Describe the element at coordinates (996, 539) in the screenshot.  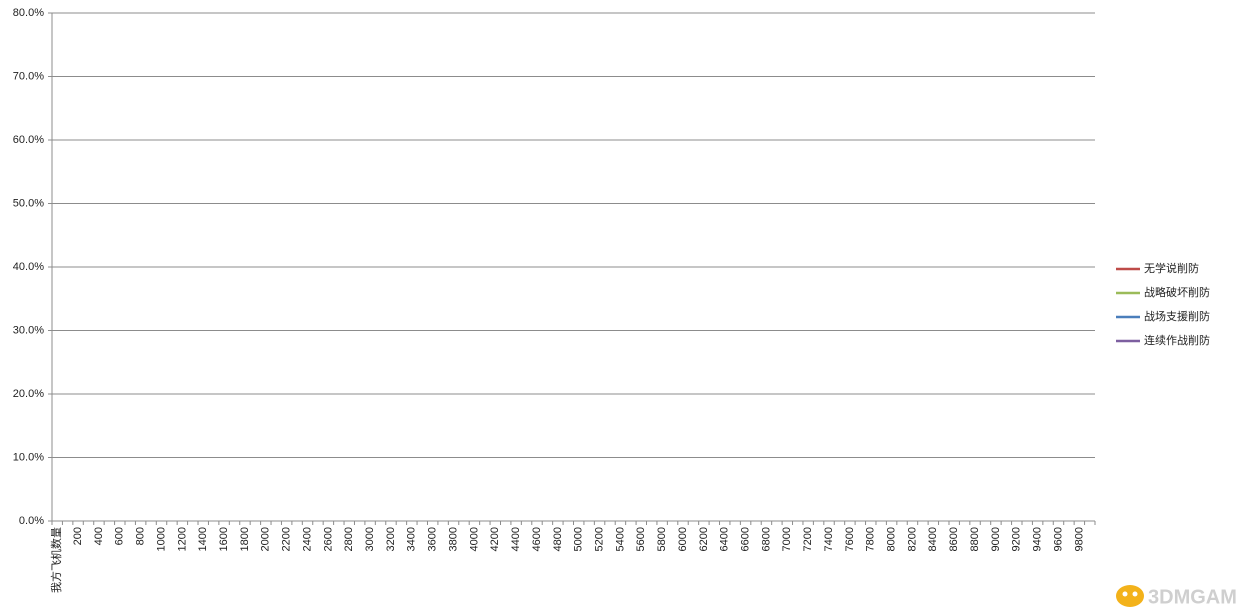
I see `x-tick-label: 9000` at that location.